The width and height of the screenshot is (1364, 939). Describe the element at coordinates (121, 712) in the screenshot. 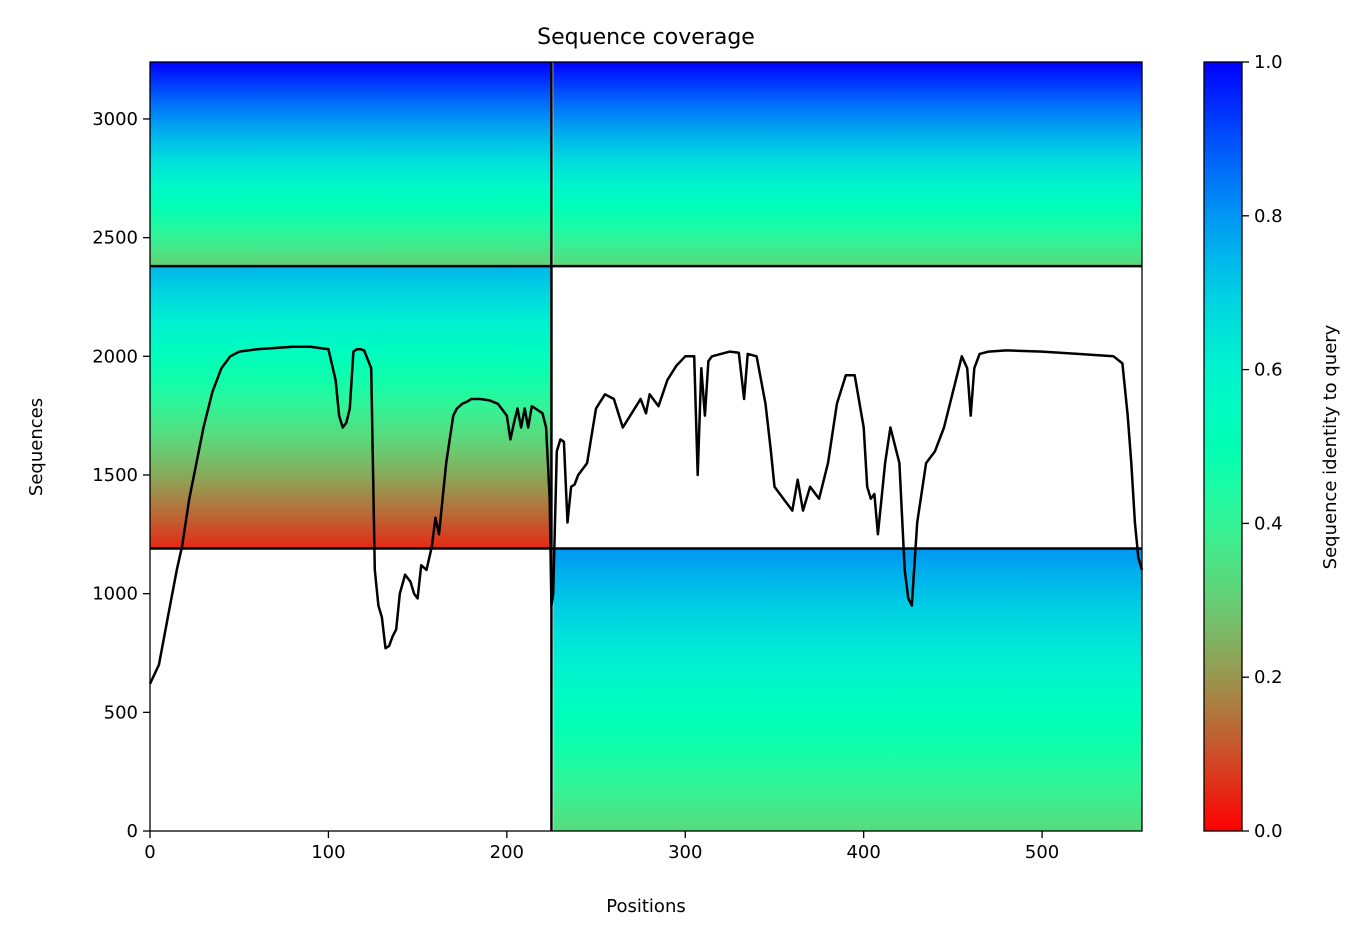

I see `y-tick-label: 500` at that location.